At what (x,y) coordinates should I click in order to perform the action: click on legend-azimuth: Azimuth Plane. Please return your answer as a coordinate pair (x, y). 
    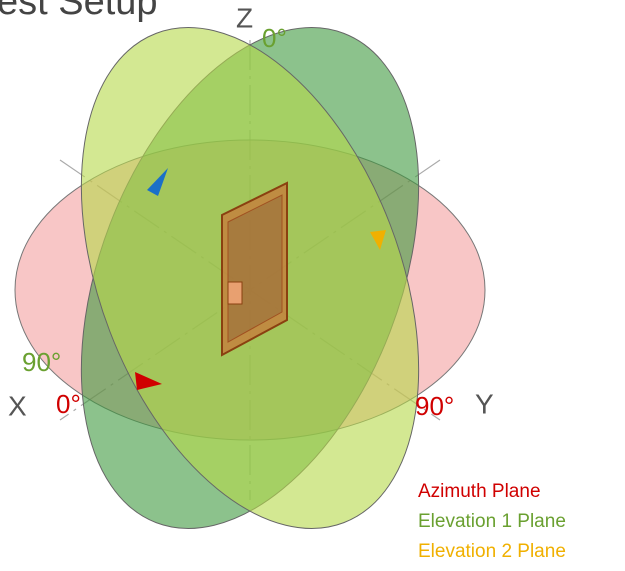
    Looking at the image, I should click on (479, 491).